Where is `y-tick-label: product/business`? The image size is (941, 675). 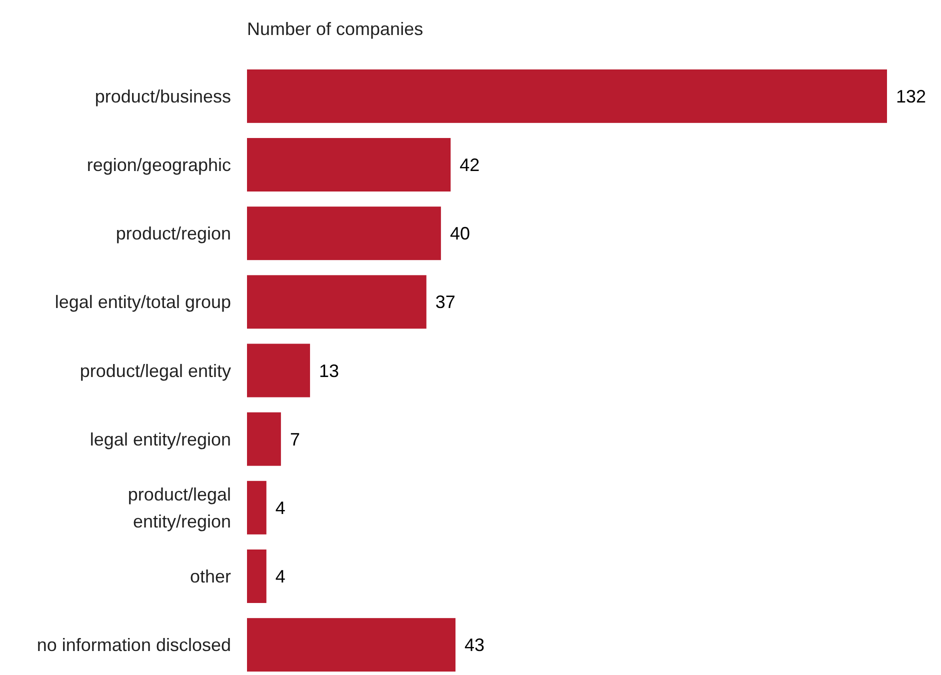
y-tick-label: product/business is located at coordinates (162, 96).